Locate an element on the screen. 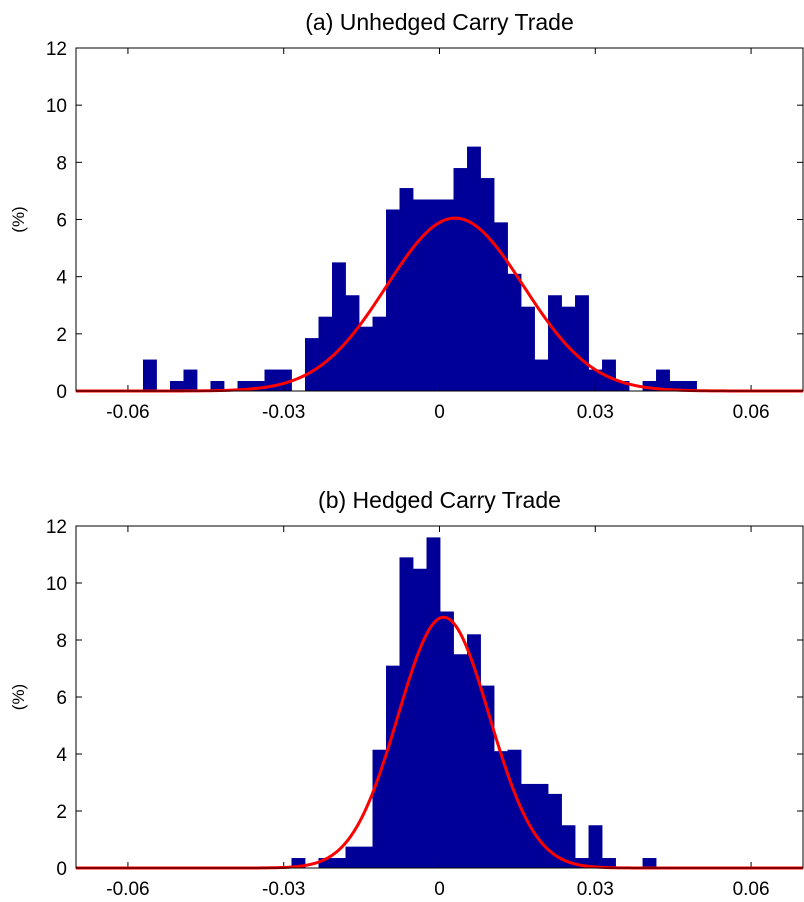  chart-title: (b) Hedged Carry Trade is located at coordinates (439, 500).